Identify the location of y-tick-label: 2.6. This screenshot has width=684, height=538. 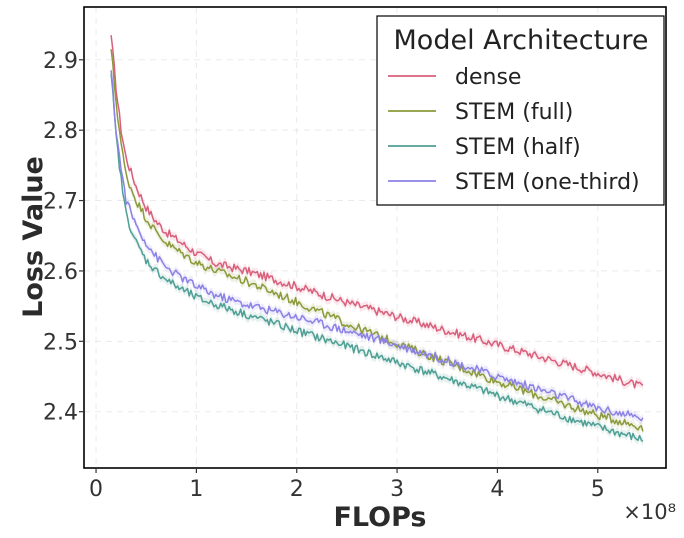
(60, 272).